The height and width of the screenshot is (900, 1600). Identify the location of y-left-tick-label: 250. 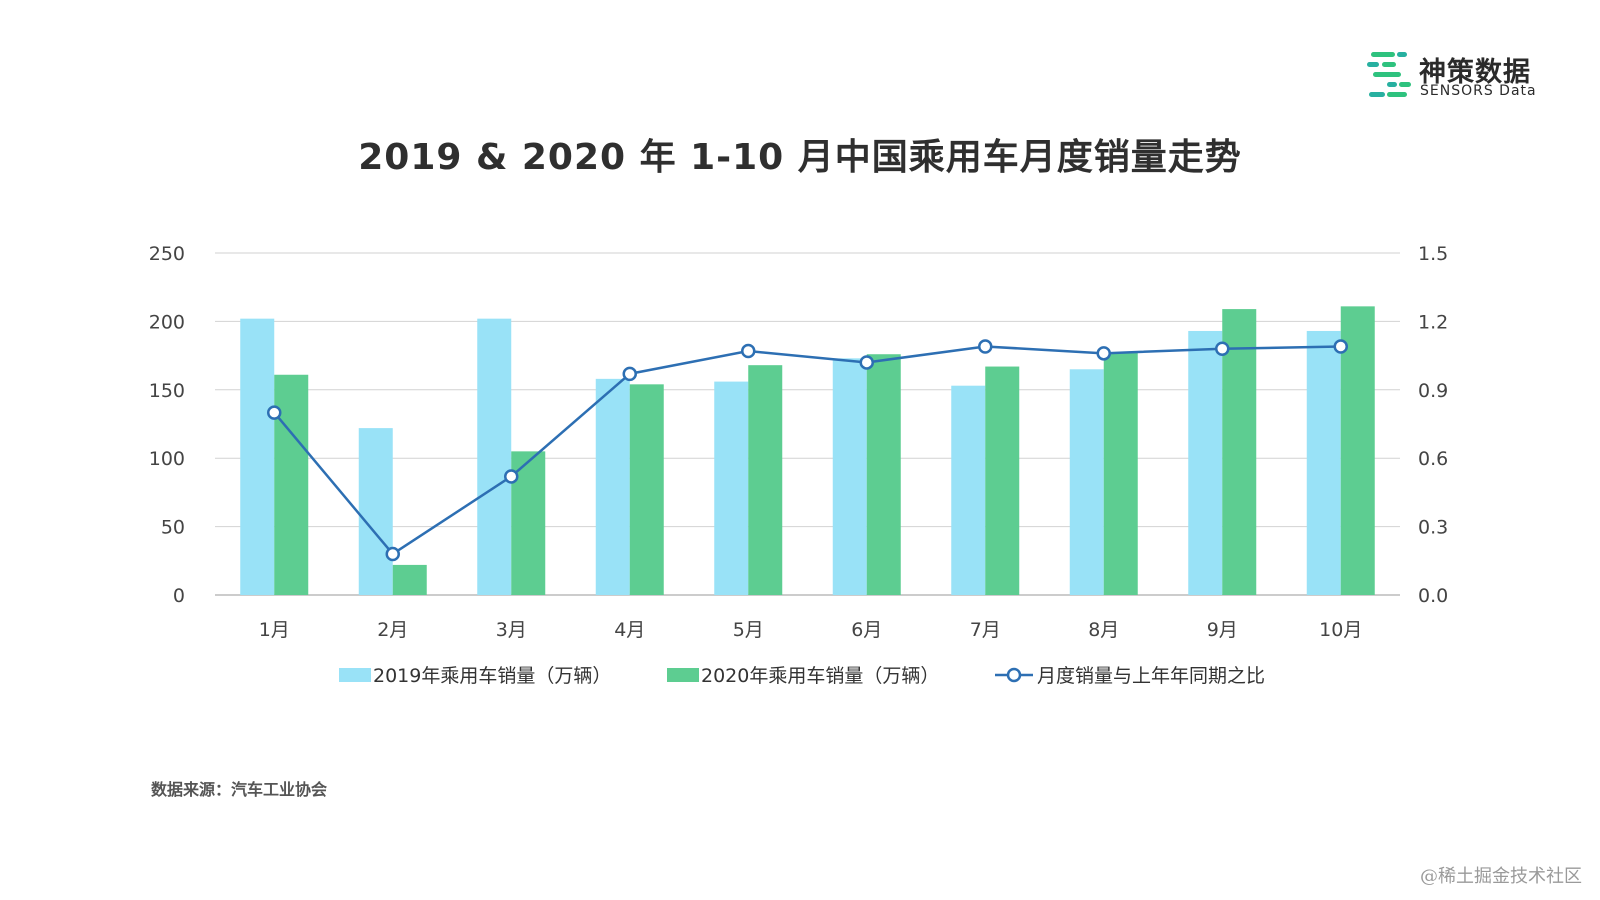
(167, 254).